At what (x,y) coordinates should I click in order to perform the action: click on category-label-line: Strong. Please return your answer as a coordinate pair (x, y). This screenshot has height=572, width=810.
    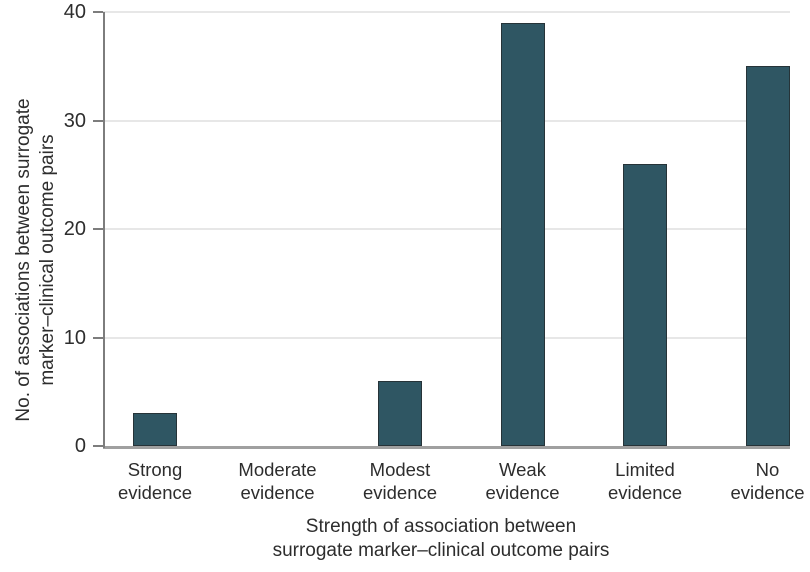
    Looking at the image, I should click on (155, 469).